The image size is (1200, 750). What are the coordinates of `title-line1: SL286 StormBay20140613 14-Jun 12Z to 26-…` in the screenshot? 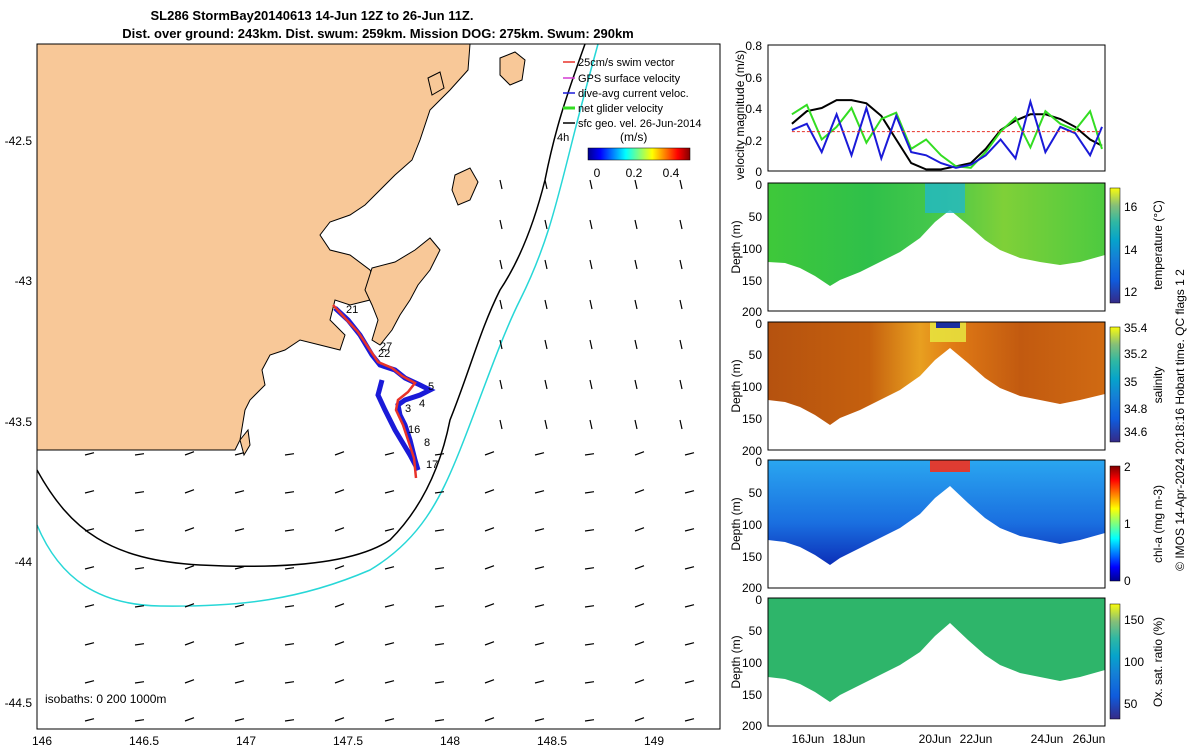 It's located at (312, 15).